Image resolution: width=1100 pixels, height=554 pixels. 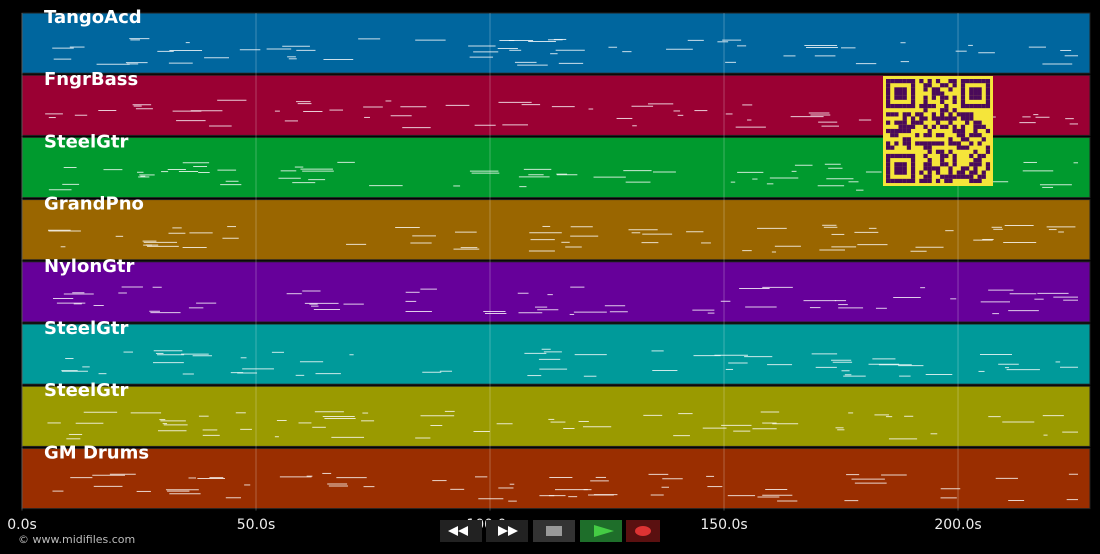 What do you see at coordinates (507, 531) in the screenshot?
I see `forward-button` at bounding box center [507, 531].